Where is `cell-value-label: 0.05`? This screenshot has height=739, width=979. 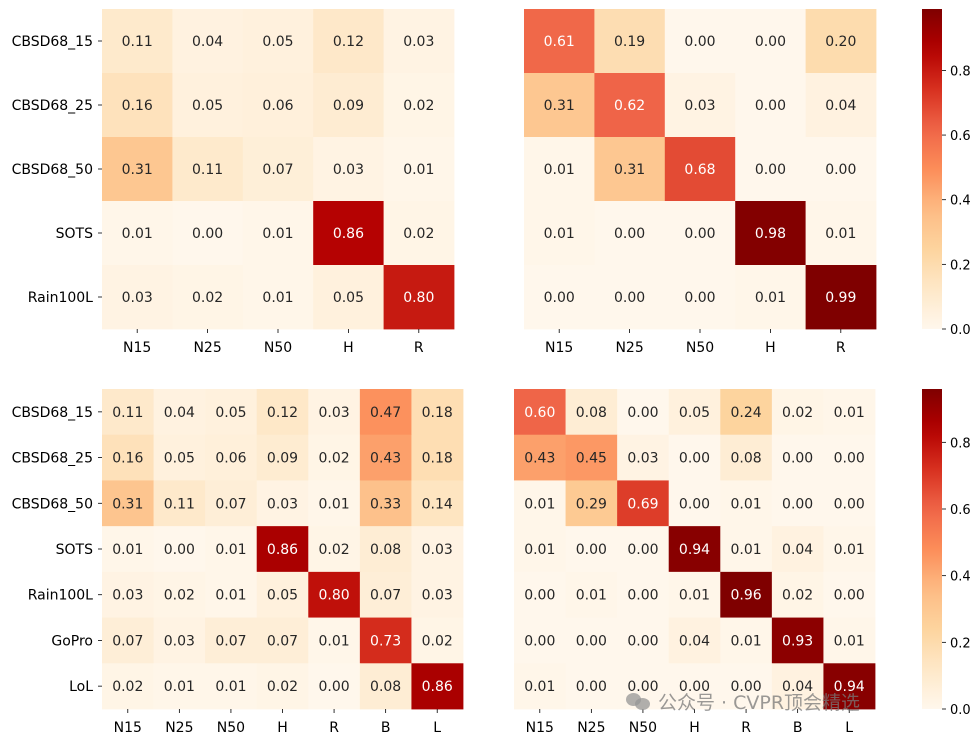
cell-value-label: 0.05 is located at coordinates (230, 413).